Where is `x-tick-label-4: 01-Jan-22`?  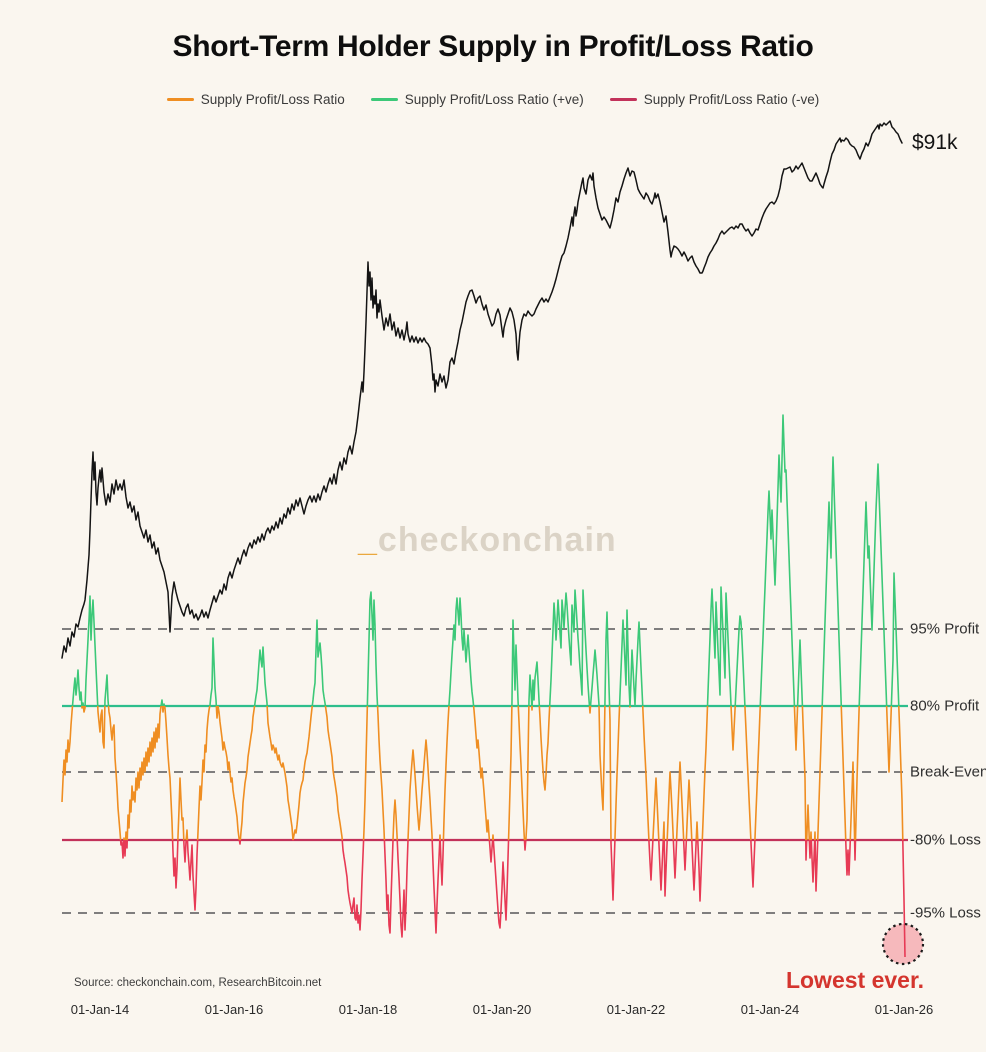 x-tick-label-4: 01-Jan-22 is located at coordinates (636, 1009).